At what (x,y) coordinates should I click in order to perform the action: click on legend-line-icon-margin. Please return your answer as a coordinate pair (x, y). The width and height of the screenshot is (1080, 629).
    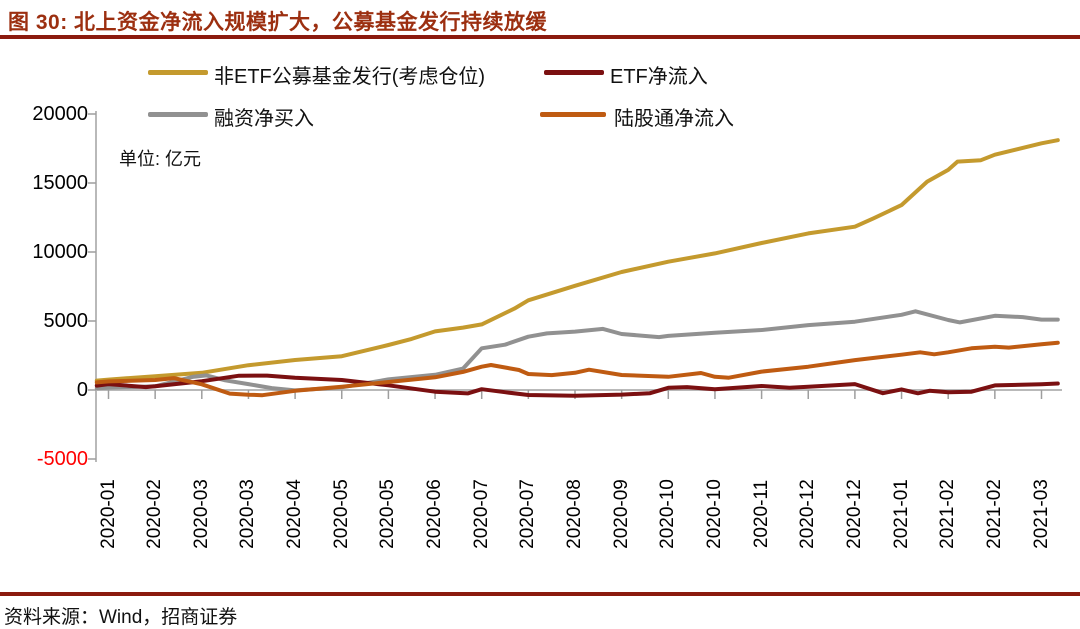
    Looking at the image, I should click on (178, 114).